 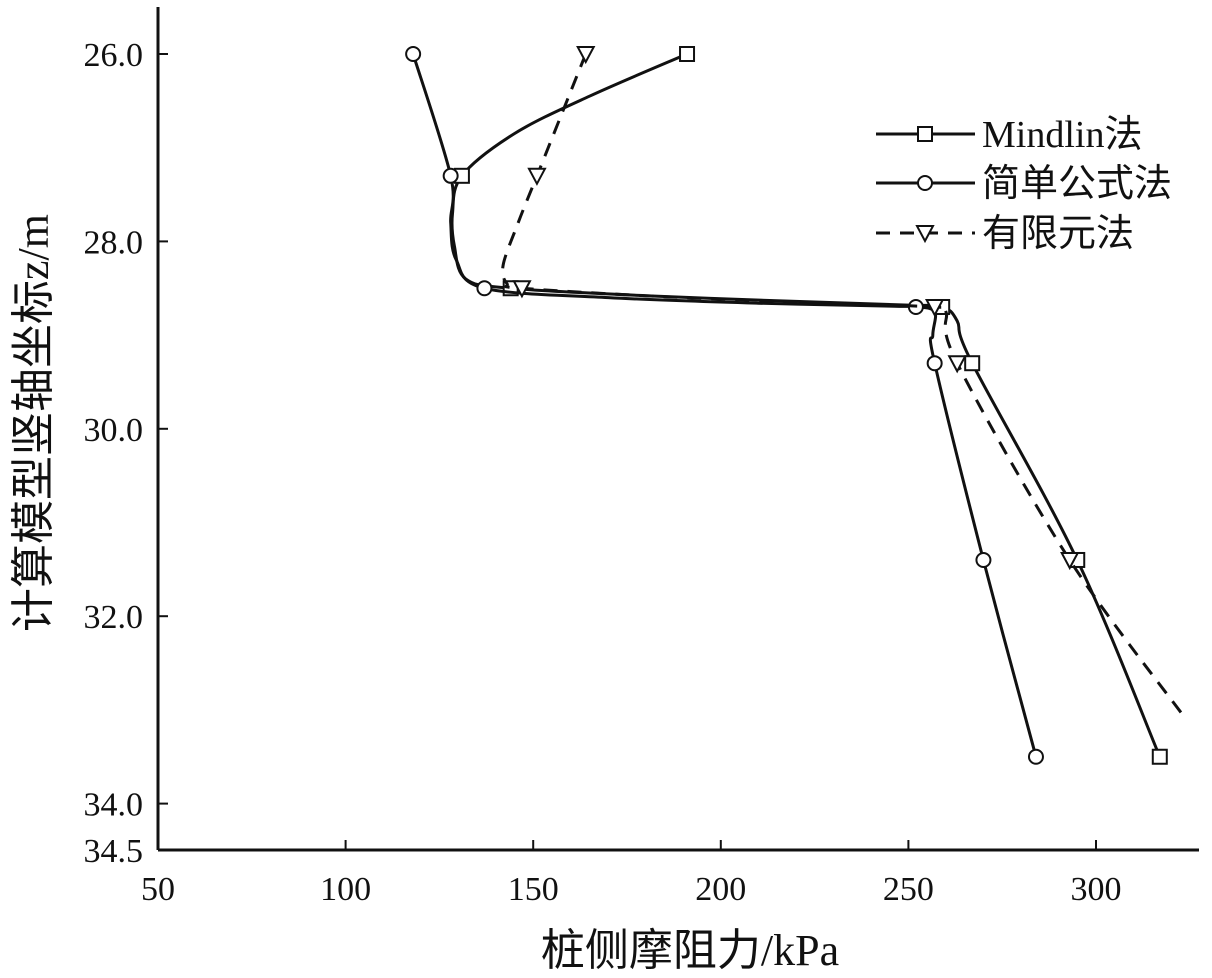 I want to click on legend-marker-mindlin, so click(x=925, y=134).